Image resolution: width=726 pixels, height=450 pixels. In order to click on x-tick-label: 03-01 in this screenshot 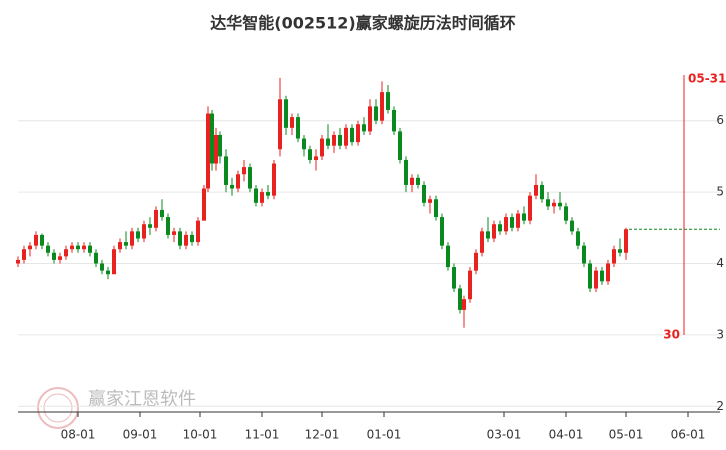, I will do `click(504, 435)`.